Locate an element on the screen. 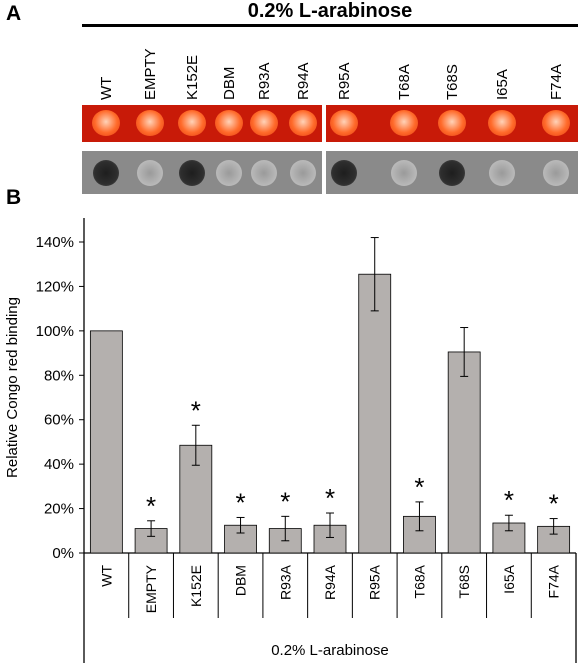  y-tick-label: 40% is located at coordinates (59, 464).